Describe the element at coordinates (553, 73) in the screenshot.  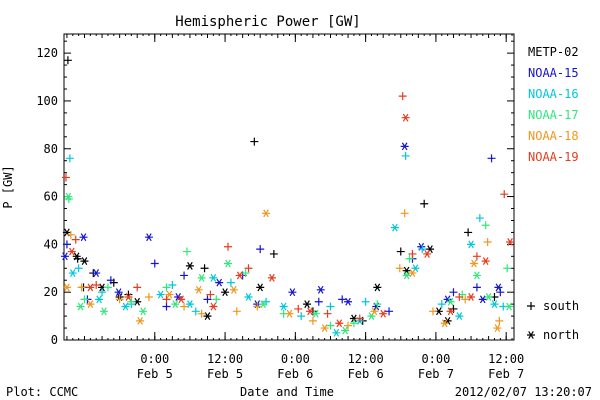
I see `legend-series-label: NOAA-15` at that location.